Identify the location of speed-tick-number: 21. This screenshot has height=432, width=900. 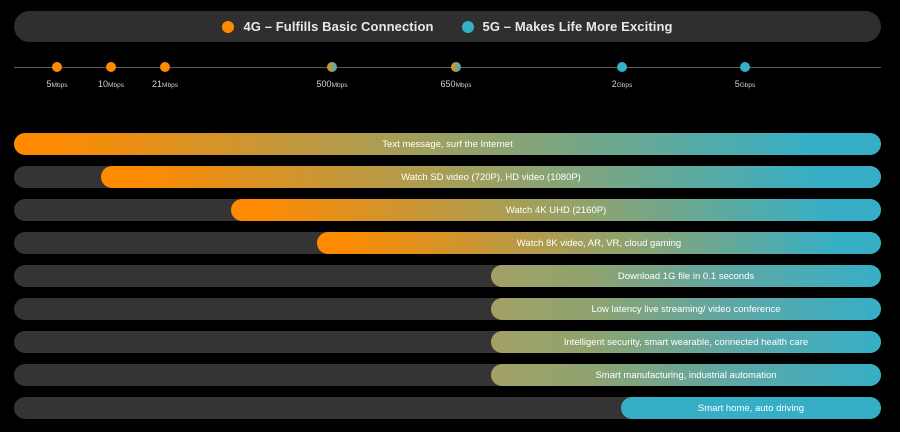
(157, 84).